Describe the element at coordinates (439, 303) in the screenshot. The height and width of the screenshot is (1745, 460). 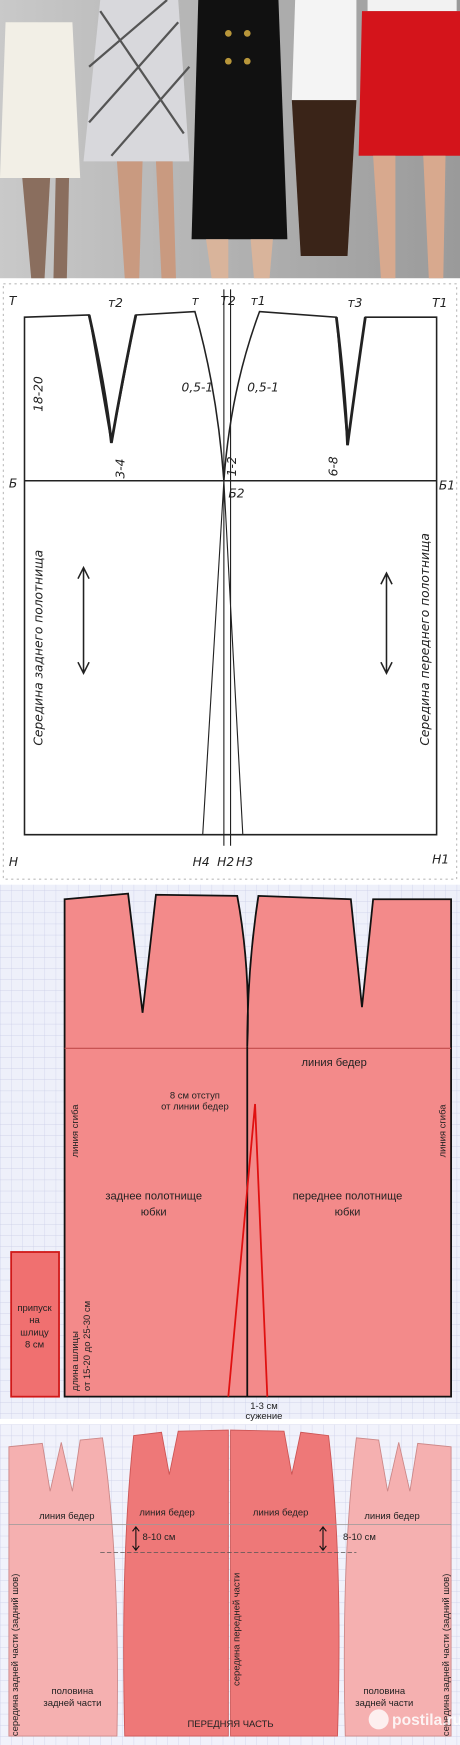
I see `point: Т1` at that location.